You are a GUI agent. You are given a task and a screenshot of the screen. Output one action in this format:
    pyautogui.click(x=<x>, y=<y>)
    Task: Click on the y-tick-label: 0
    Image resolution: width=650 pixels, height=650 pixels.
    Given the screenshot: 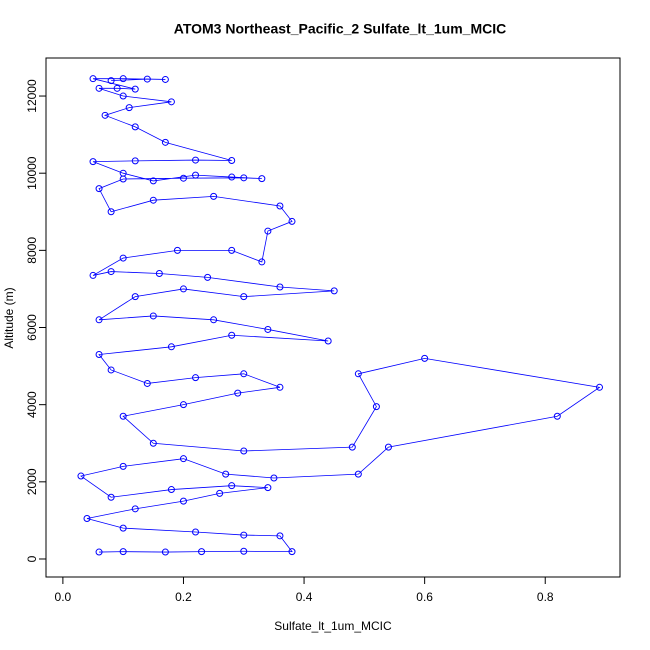 What is the action you would take?
    pyautogui.click(x=32, y=558)
    